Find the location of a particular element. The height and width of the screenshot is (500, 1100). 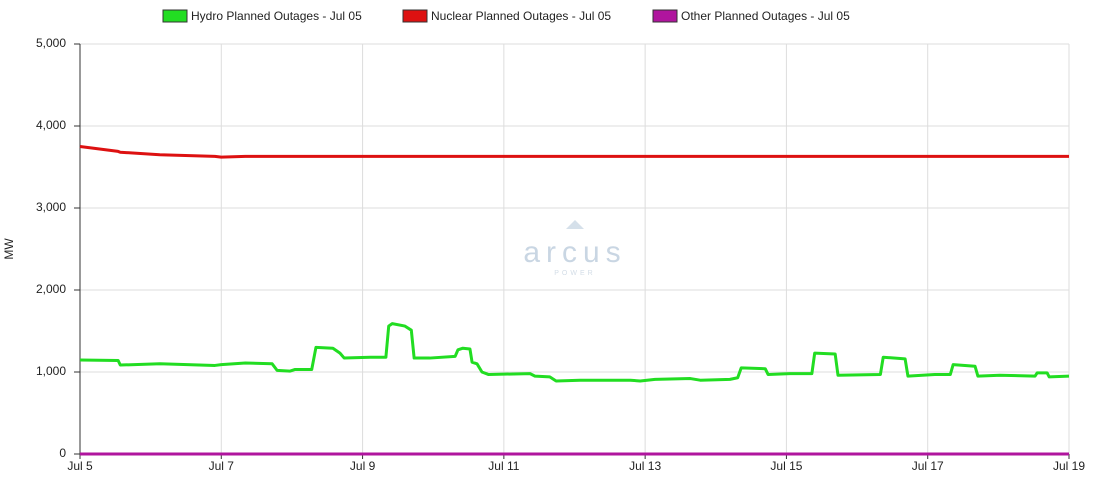

y-tick-label: 3,000 is located at coordinates (51, 207).